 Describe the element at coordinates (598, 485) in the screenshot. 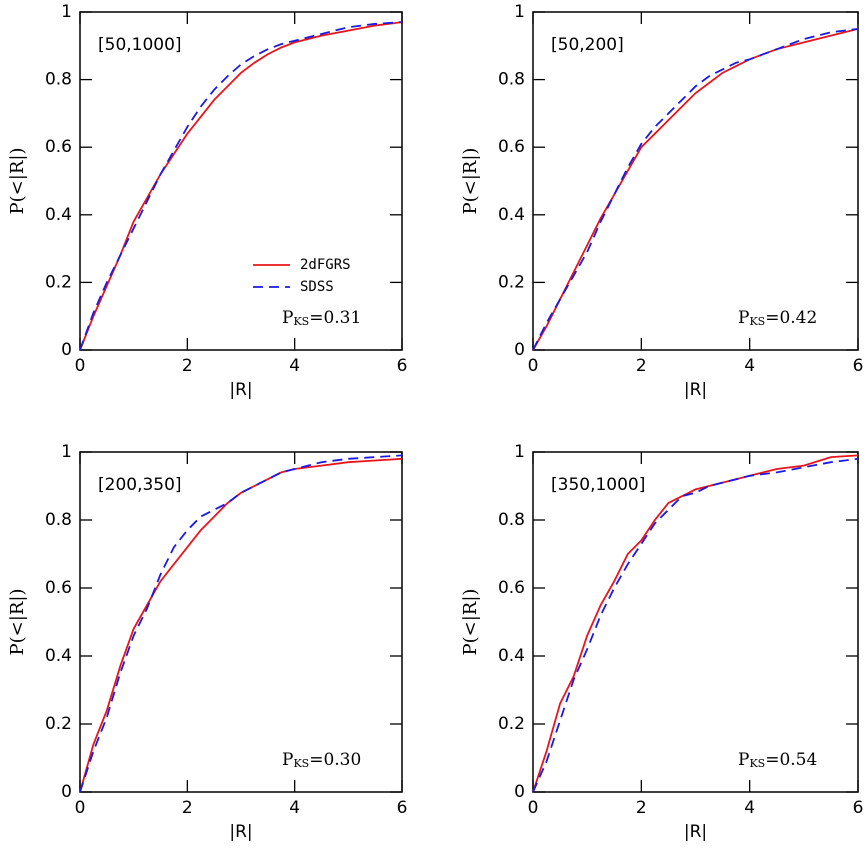

I see `panel-annotation: [350,1000]` at that location.